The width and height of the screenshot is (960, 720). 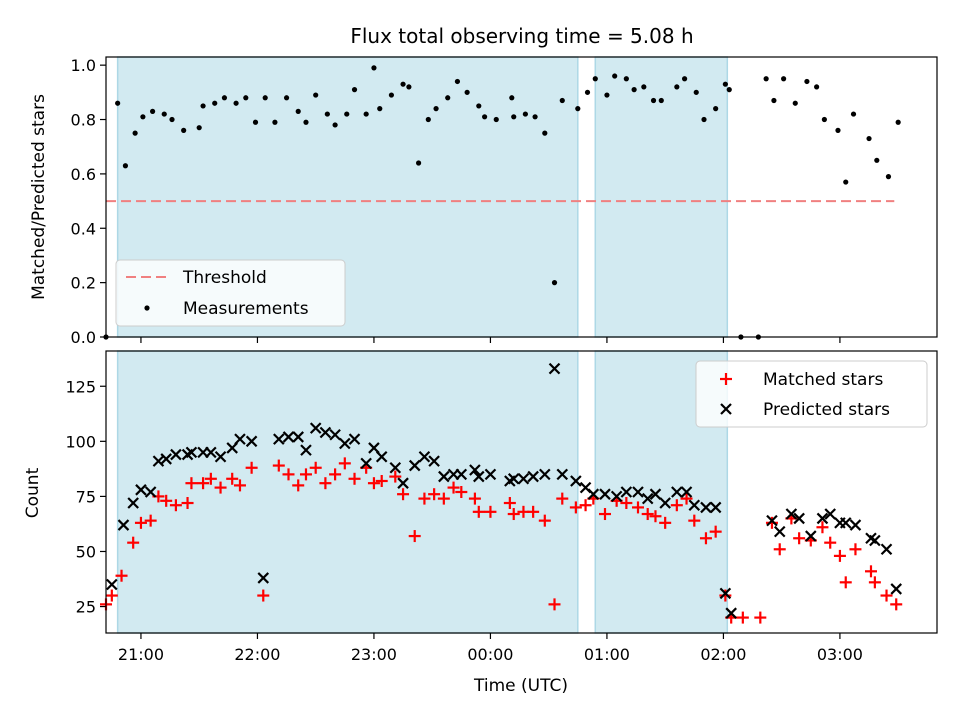 I want to click on legend-measurement-swatch, so click(x=147, y=308).